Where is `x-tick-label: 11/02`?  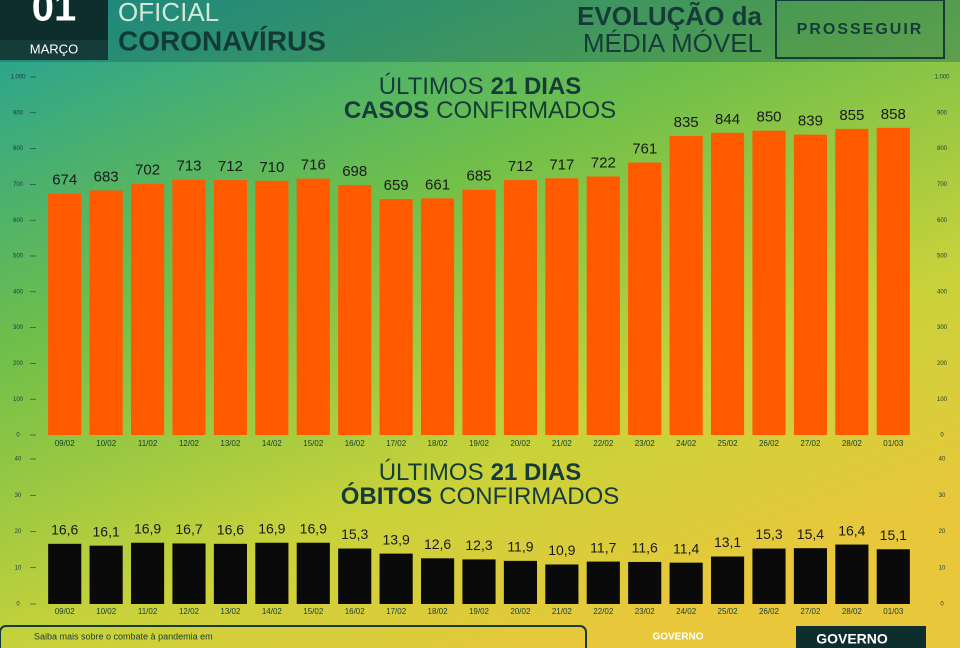 x-tick-label: 11/02 is located at coordinates (148, 611).